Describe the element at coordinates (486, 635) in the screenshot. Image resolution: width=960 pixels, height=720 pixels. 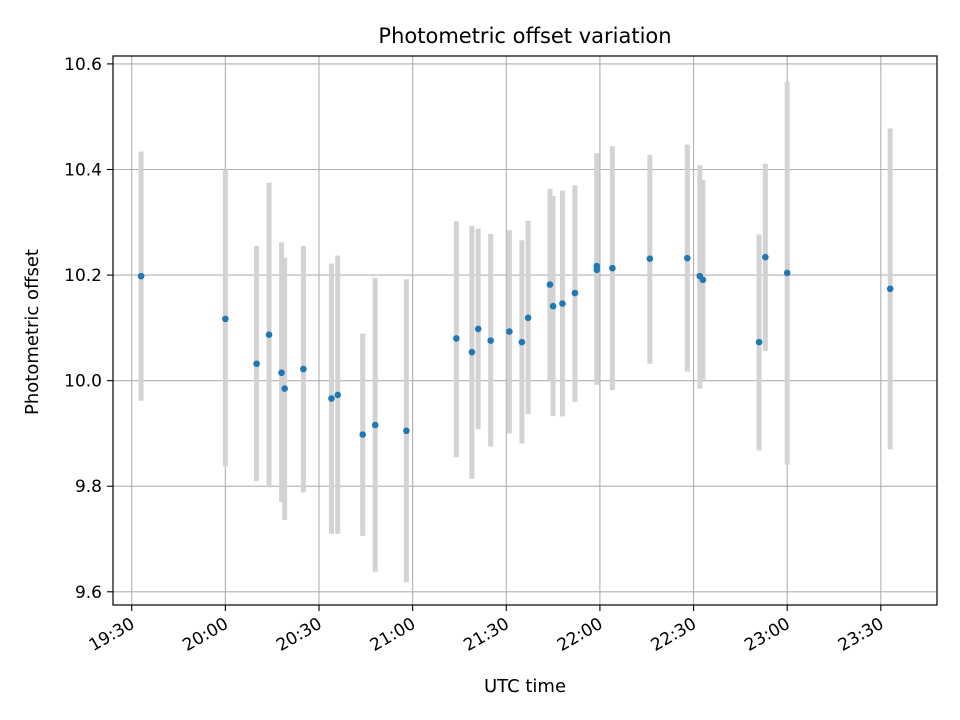
I see `x-tick-label: 21:30` at that location.